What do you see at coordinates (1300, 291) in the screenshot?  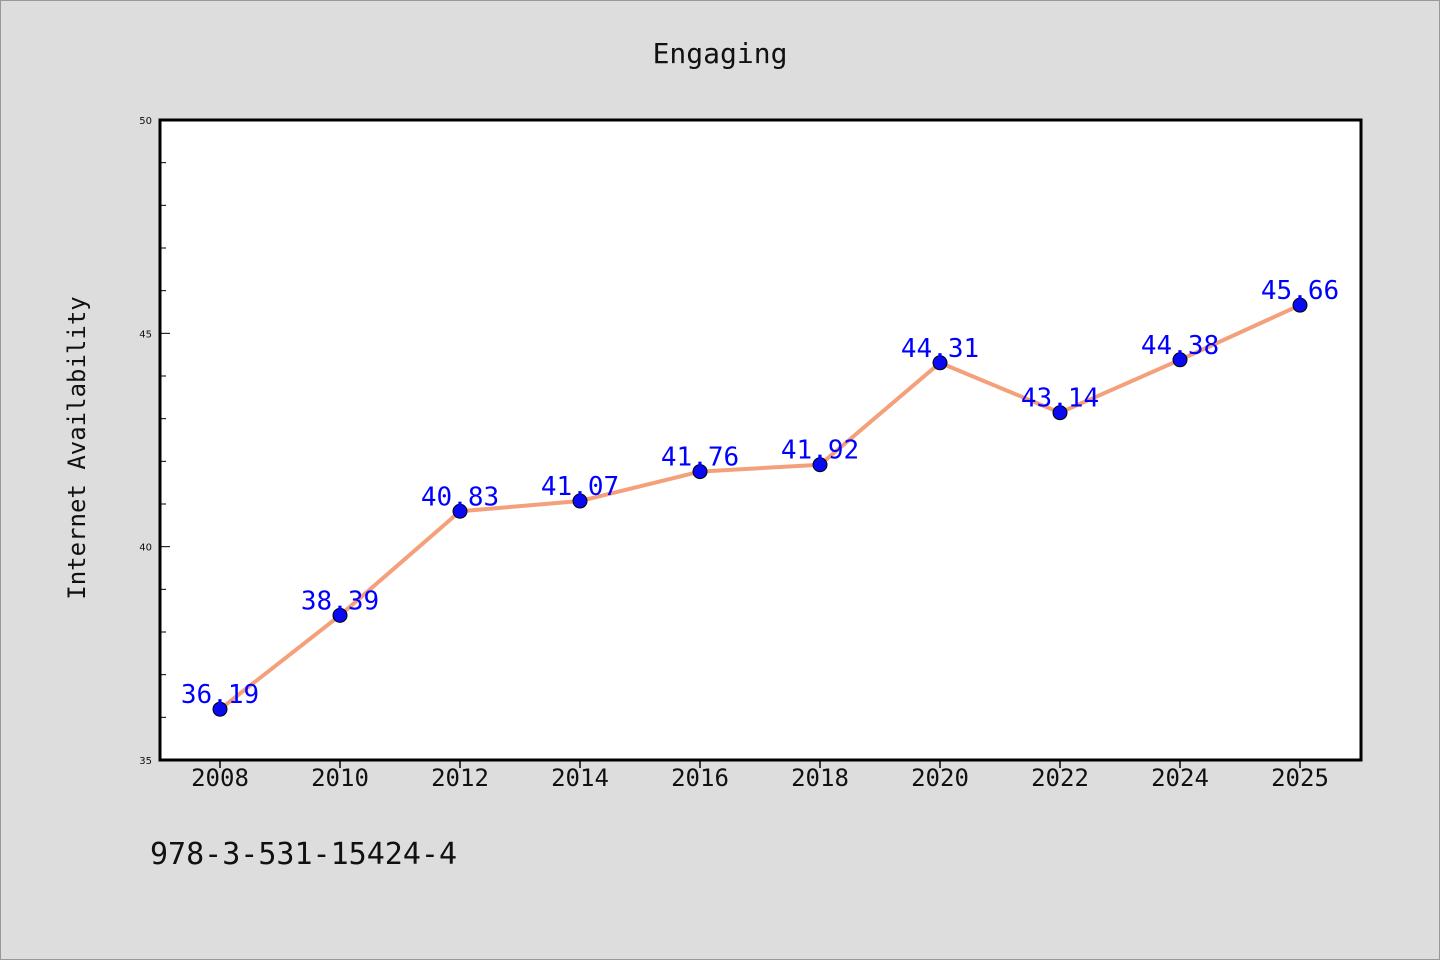 I see `data-label: 45.66` at bounding box center [1300, 291].